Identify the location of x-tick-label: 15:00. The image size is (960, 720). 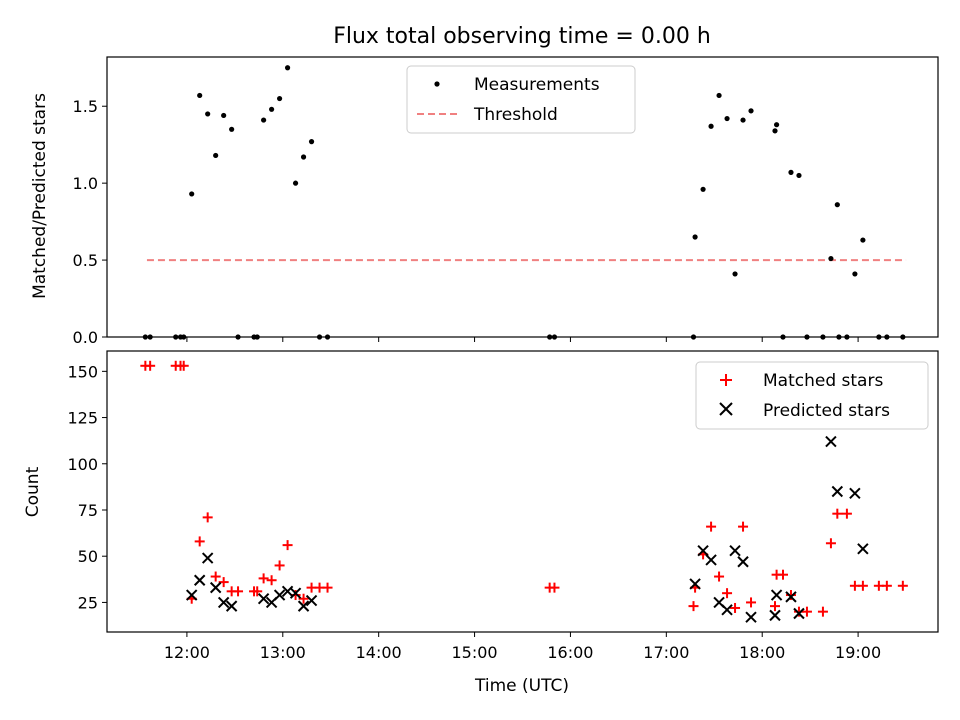
(475, 652).